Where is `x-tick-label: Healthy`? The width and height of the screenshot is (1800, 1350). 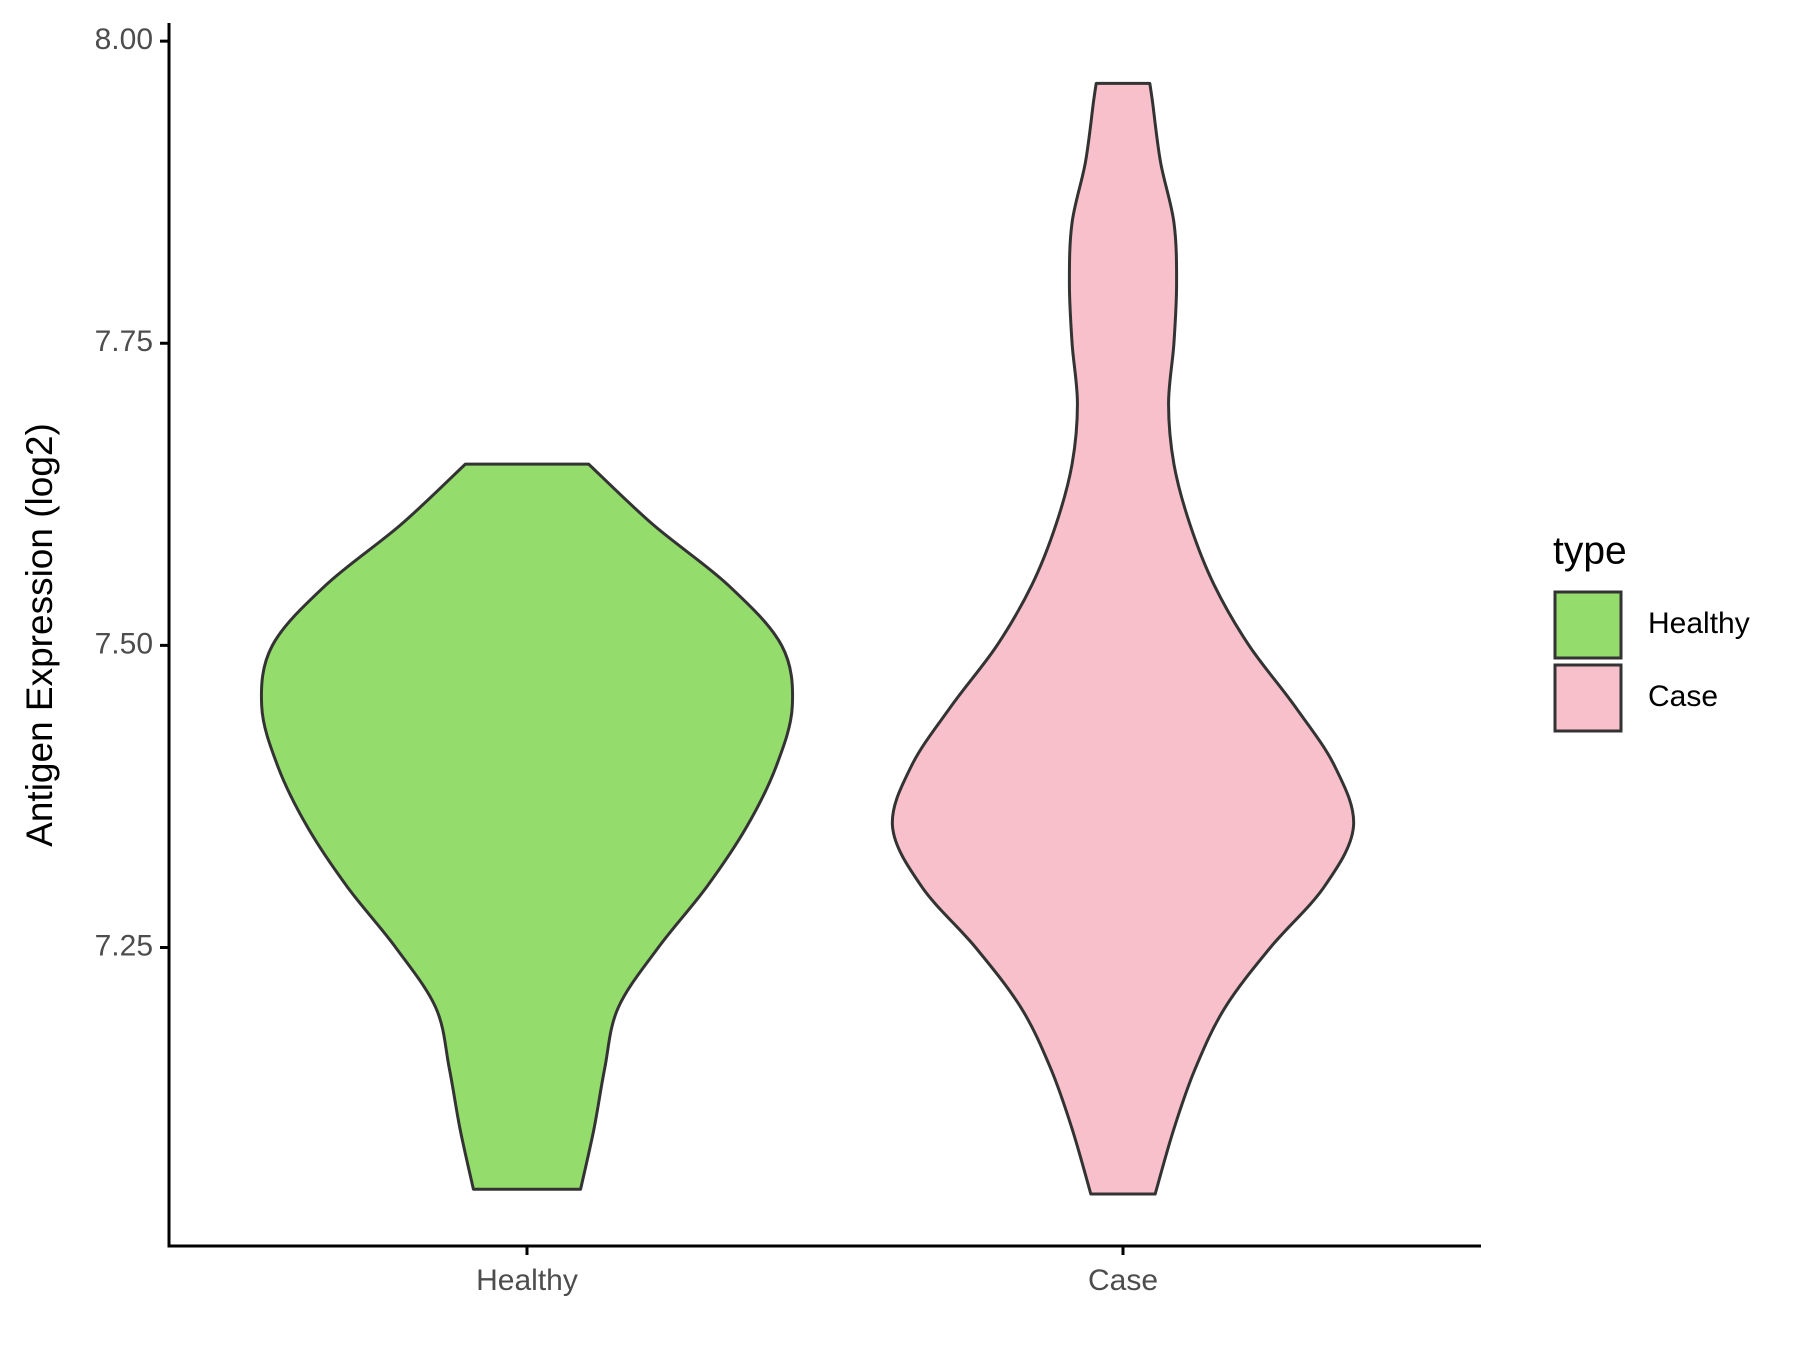 x-tick-label: Healthy is located at coordinates (527, 1280).